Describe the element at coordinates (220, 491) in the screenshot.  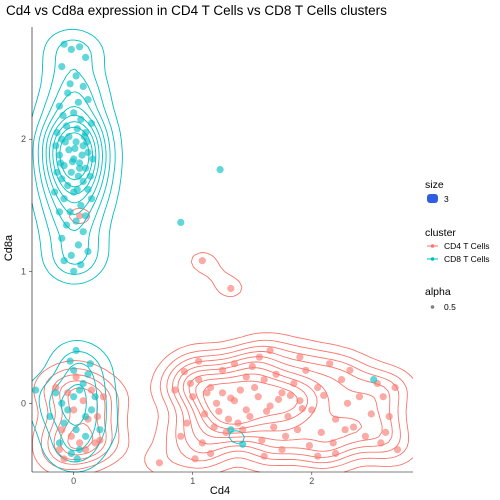
I see `x-axis-label: Cd4` at that location.